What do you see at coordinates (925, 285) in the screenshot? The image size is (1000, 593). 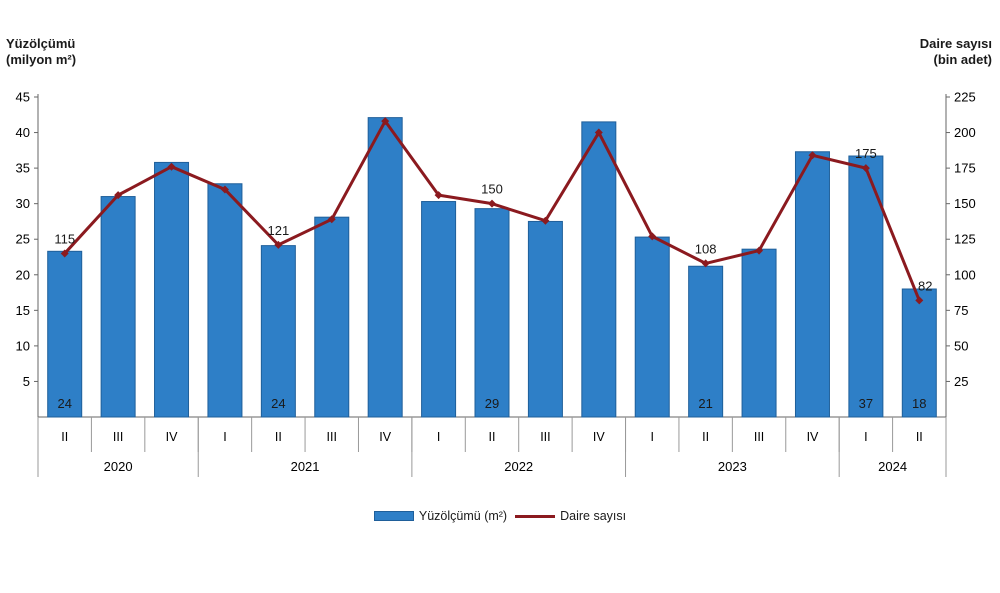 I see `line-value-label: 82` at bounding box center [925, 285].